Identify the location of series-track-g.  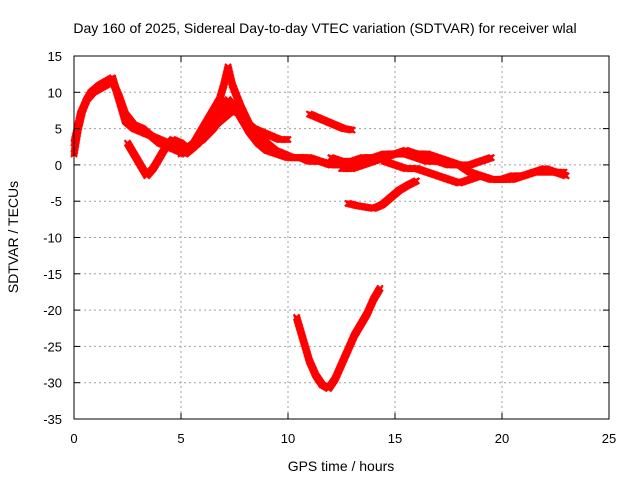
(416, 159).